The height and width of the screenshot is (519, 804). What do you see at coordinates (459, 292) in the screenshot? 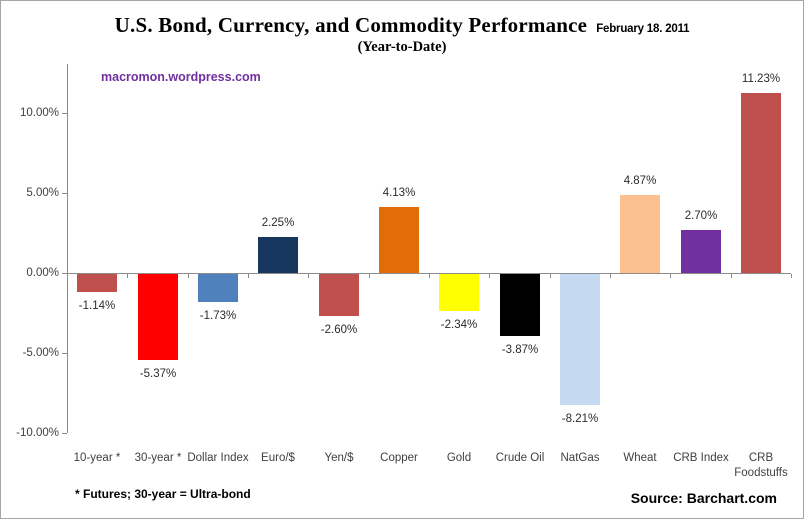
I see `bar-gold` at bounding box center [459, 292].